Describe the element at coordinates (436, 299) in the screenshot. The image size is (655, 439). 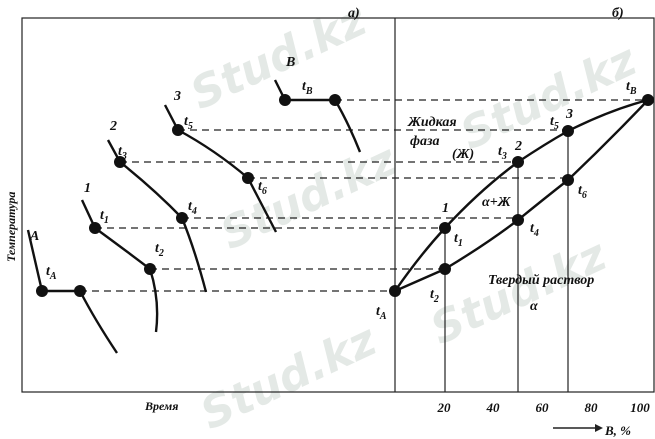
I see `label-sub: 2` at that location.